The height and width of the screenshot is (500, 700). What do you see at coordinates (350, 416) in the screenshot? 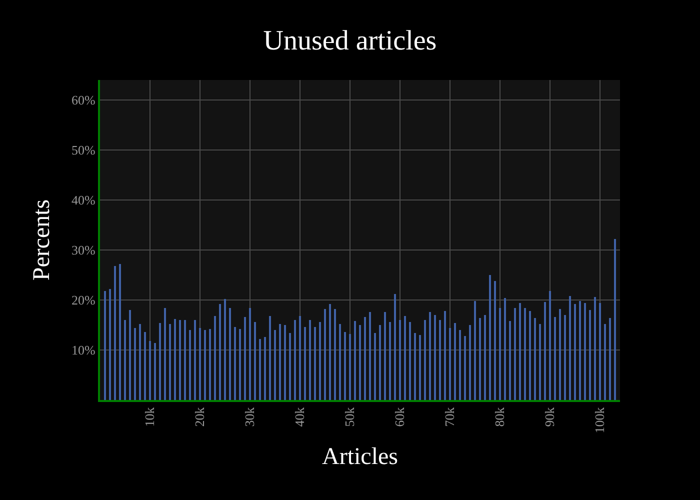
I see `x-tick-label: 50k` at bounding box center [350, 416].